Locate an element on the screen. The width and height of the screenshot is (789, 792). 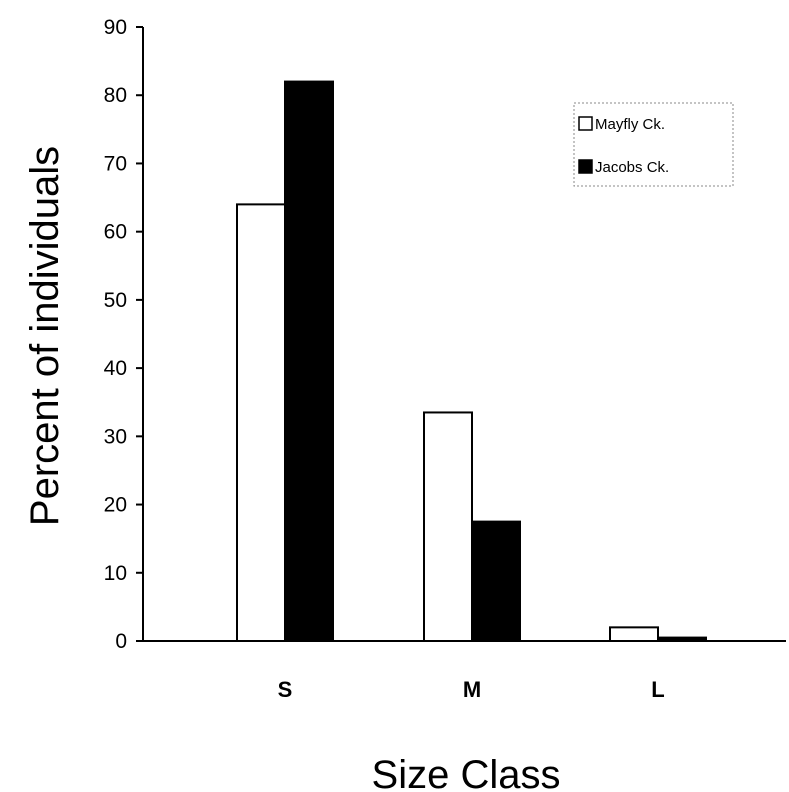
y-tick-label-7: 70 is located at coordinates (115, 163).